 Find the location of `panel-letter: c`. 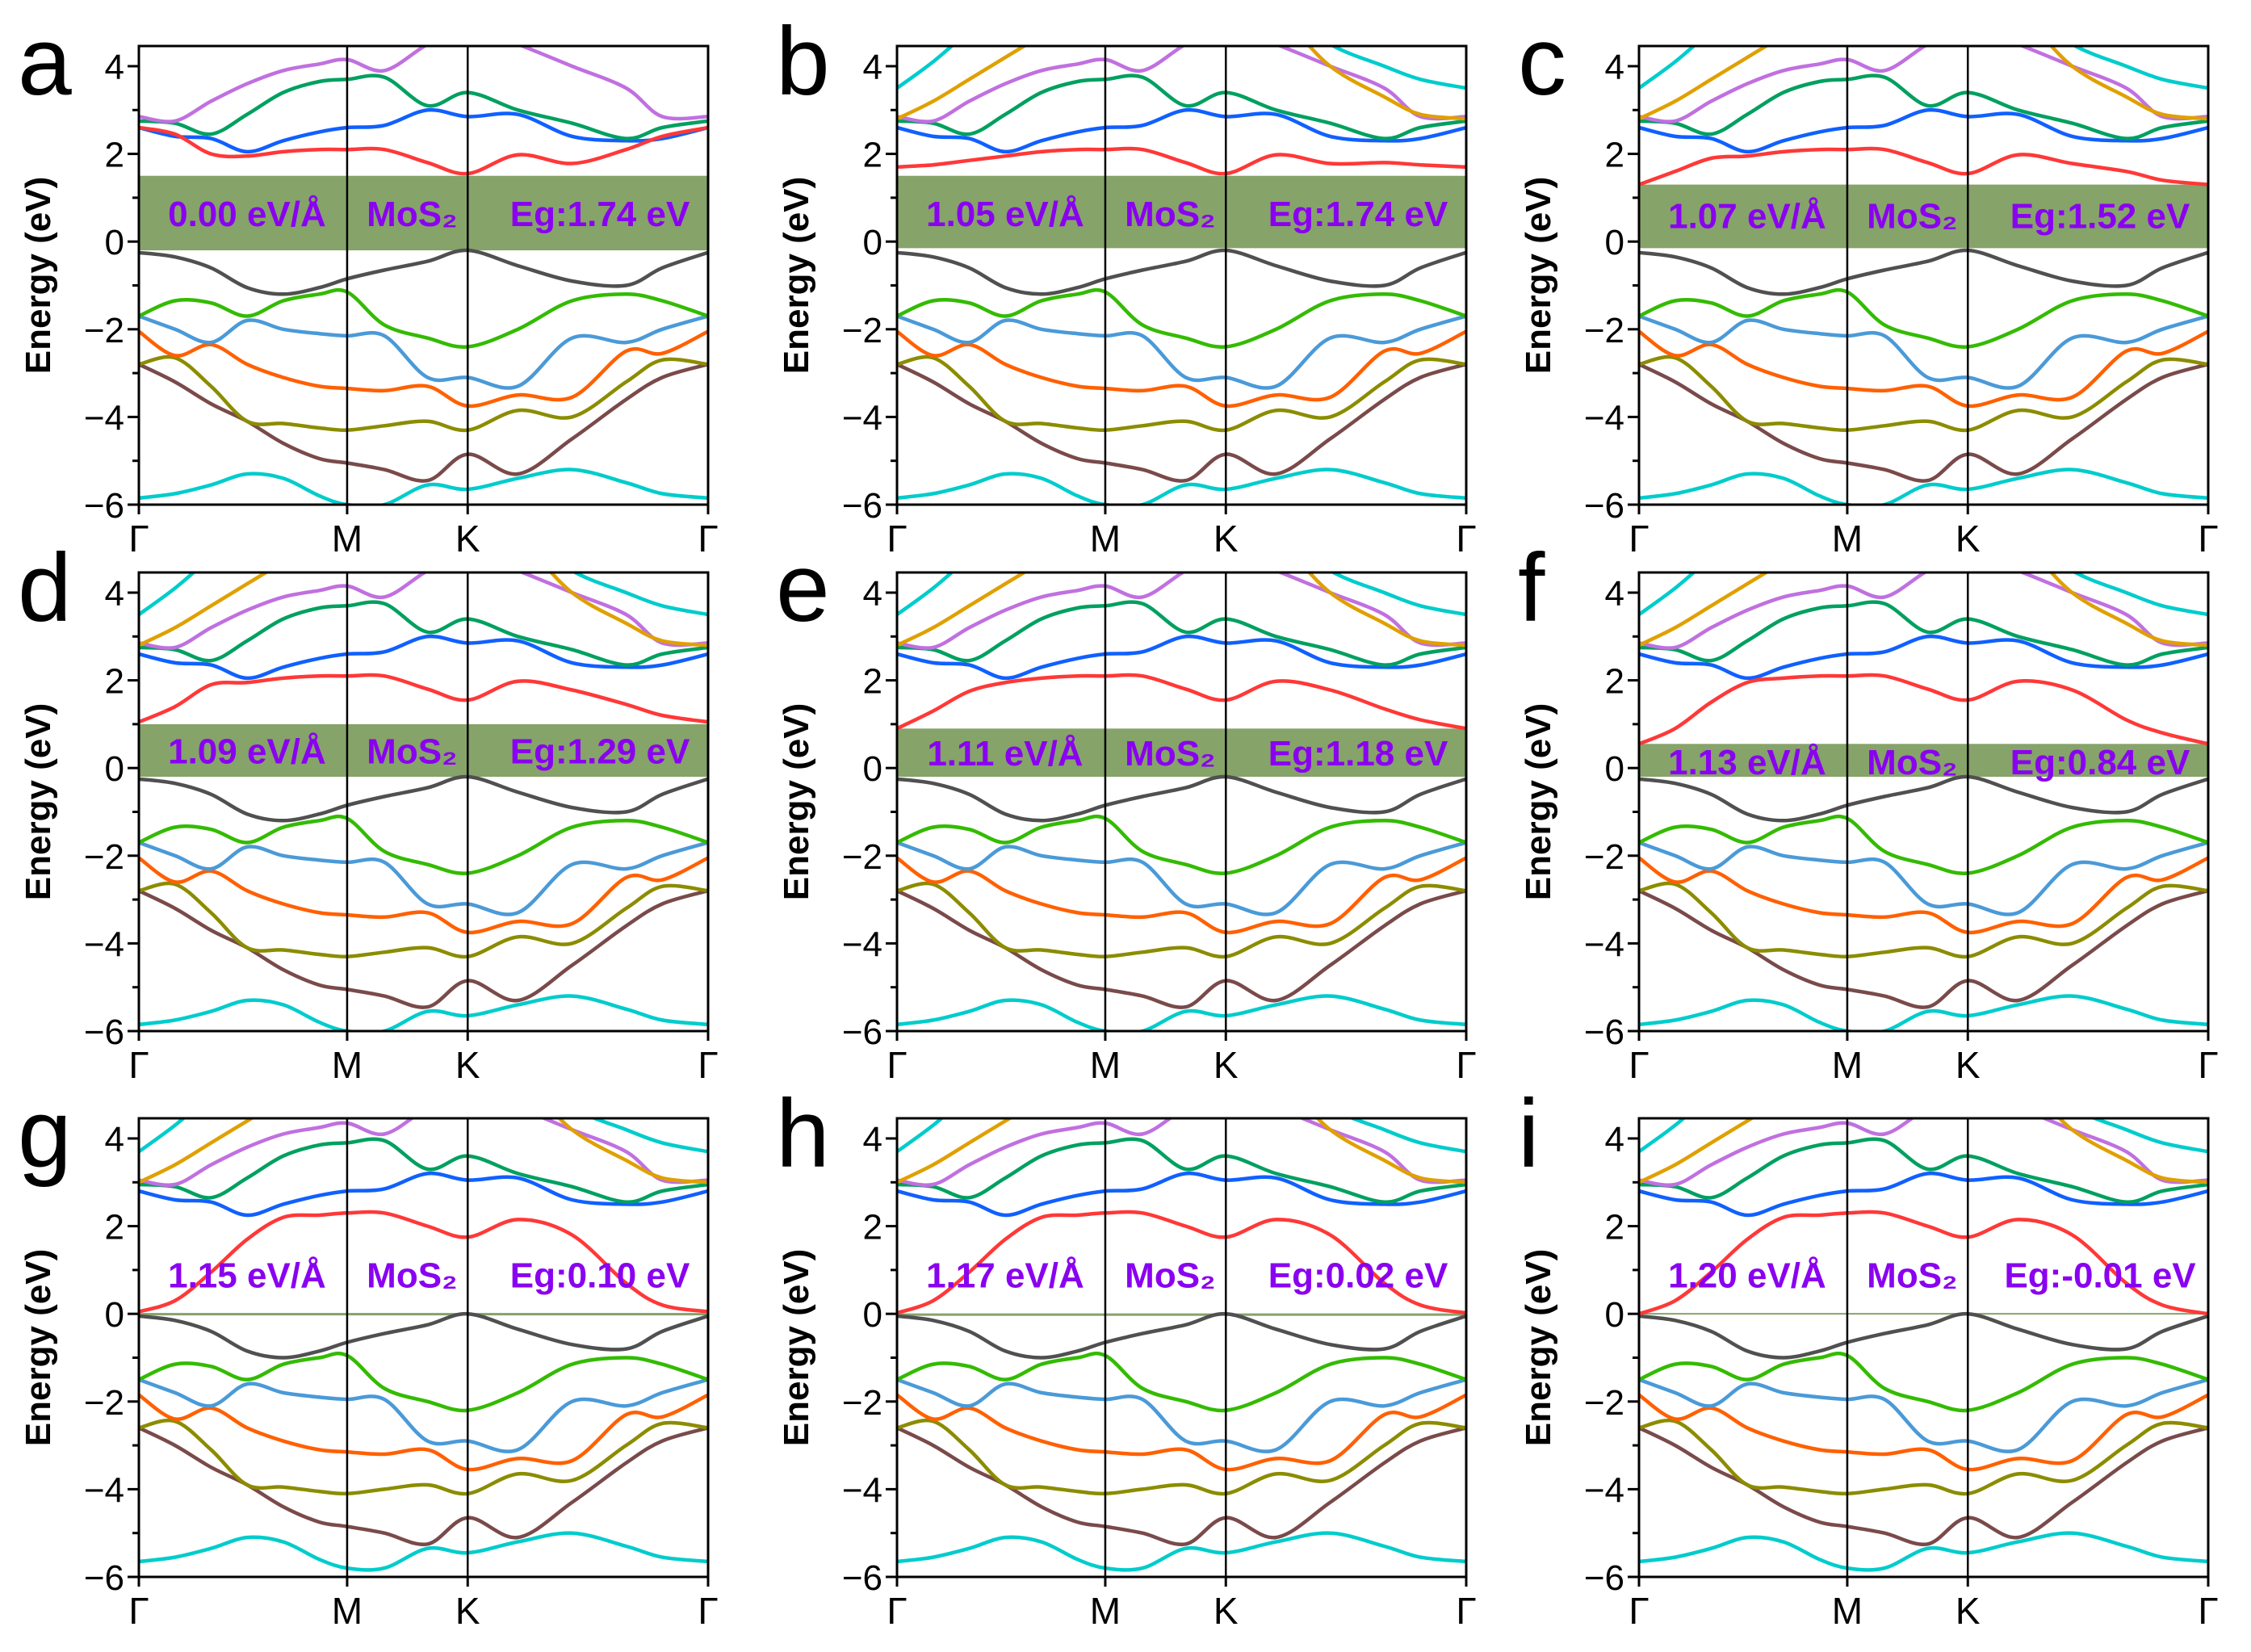

panel-letter: c is located at coordinates (1542, 61).